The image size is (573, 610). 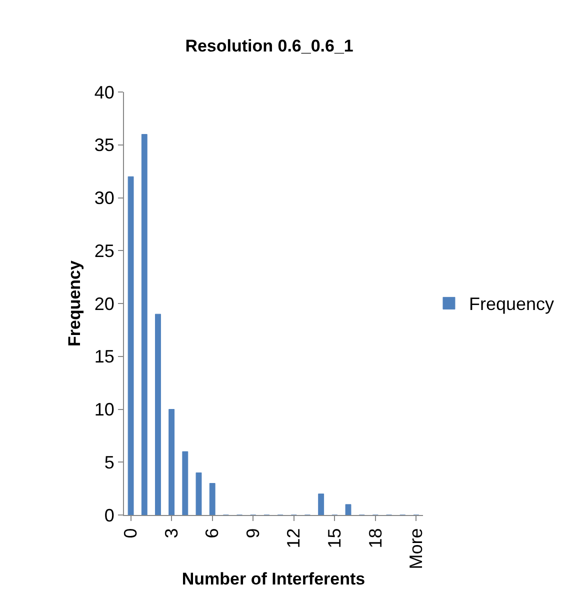 I want to click on x-tick-label: 6, so click(x=212, y=533).